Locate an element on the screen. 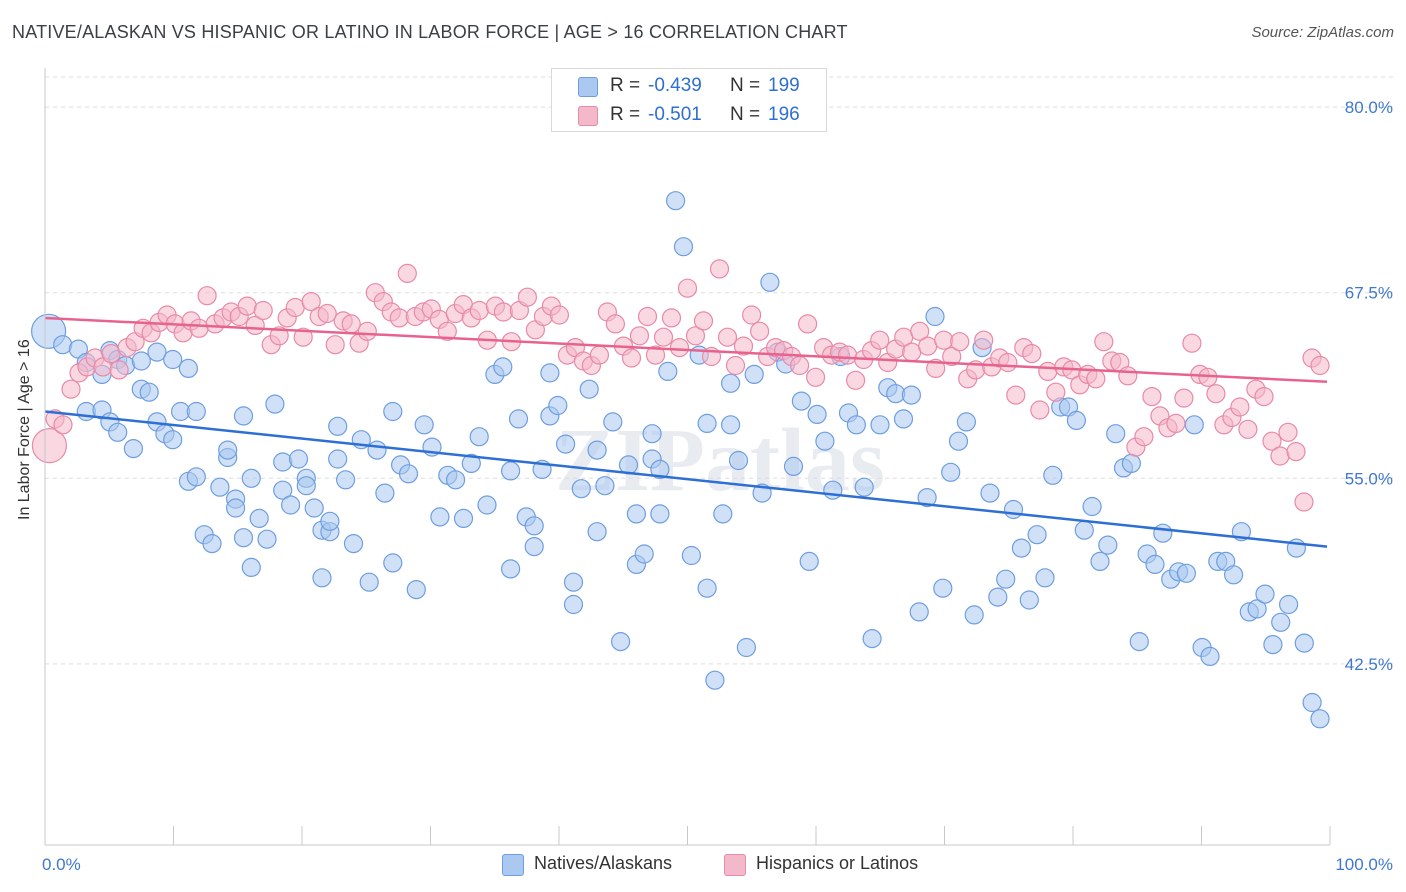 The width and height of the screenshot is (1406, 892). legend-n-label: N = is located at coordinates (745, 114).